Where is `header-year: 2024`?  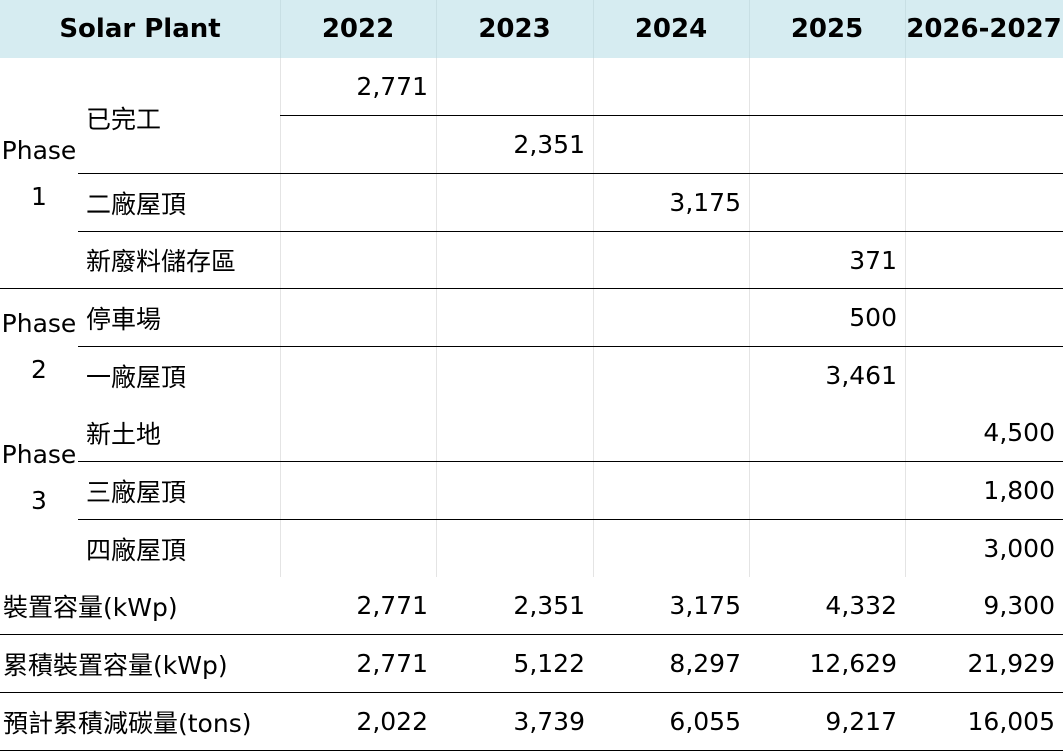
header-year: 2024 is located at coordinates (671, 29).